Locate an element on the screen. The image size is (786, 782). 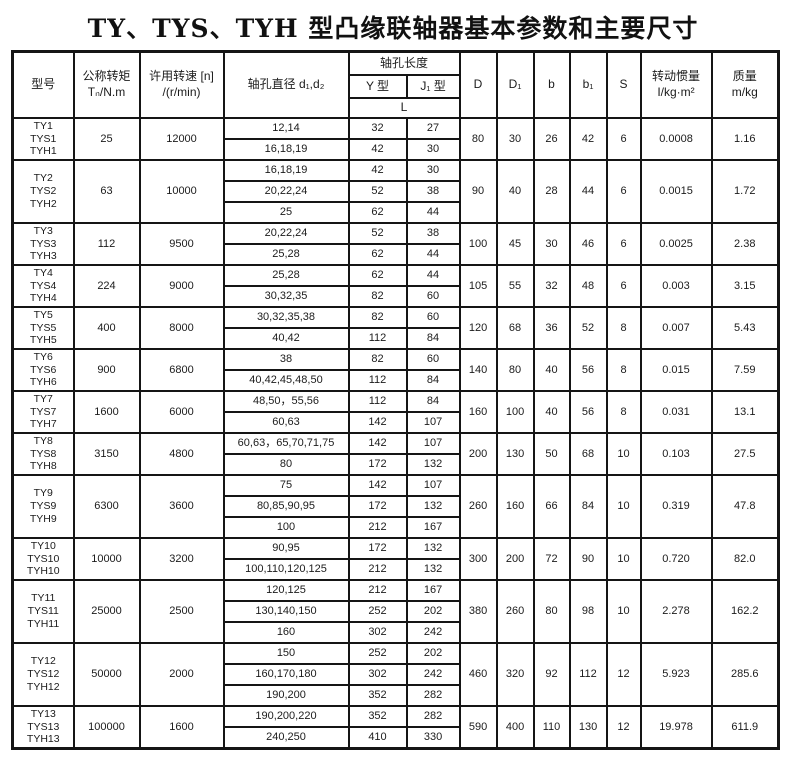
bore-diameter-cell: 12,14 is located at coordinates (286, 128).